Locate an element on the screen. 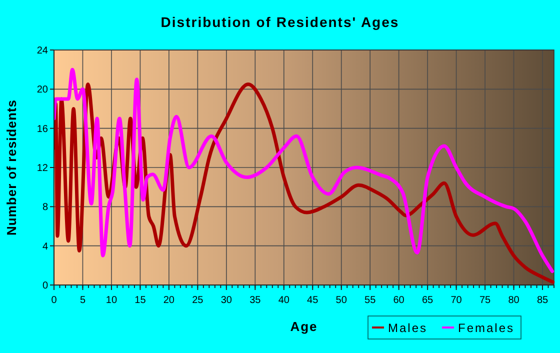 This screenshot has height=353, width=560. y-tick-label: 12 is located at coordinates (42, 168).